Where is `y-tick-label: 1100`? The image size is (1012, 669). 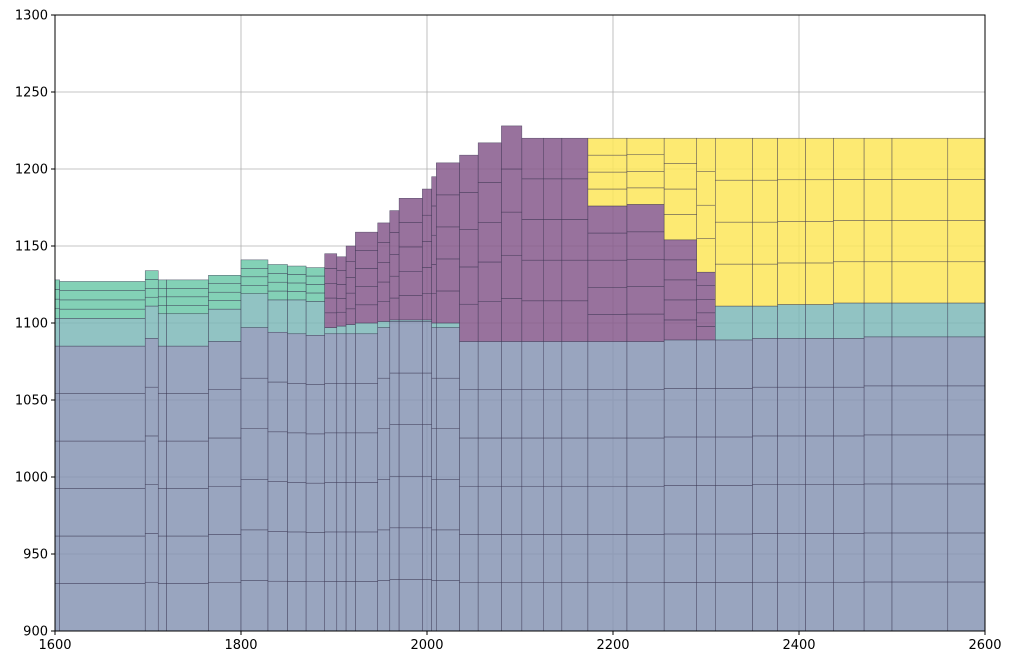
y-tick-label: 1100 is located at coordinates (31, 324).